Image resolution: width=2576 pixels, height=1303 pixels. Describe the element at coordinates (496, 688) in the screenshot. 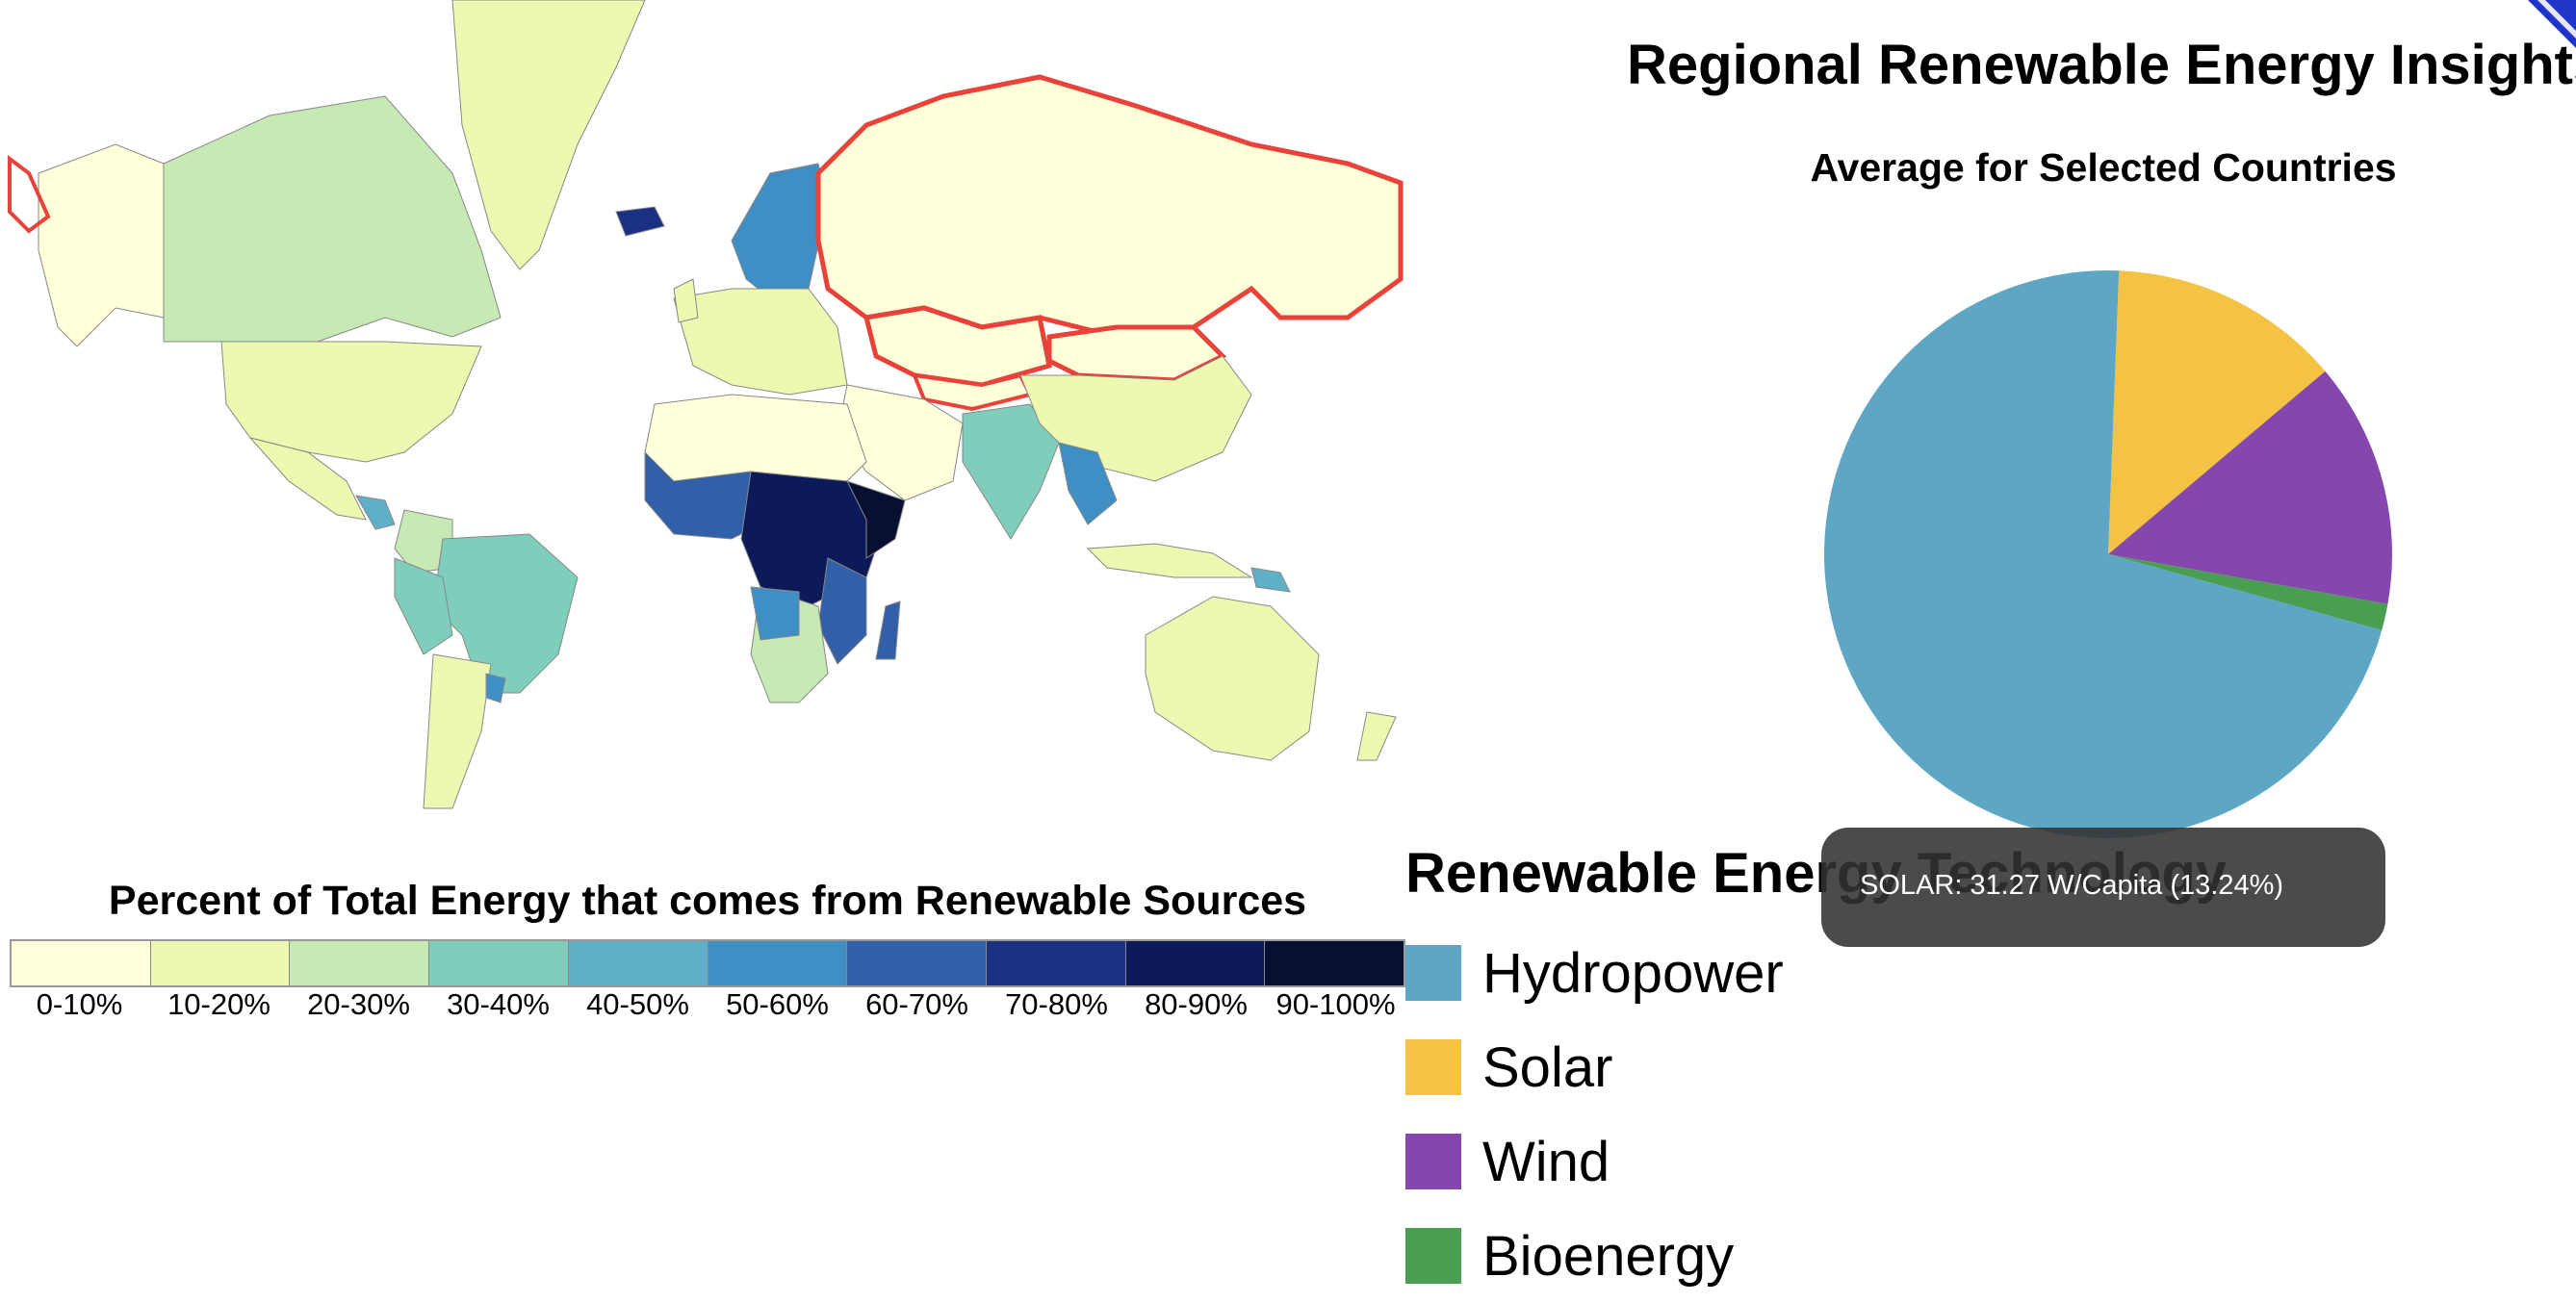

I see `map-region-uruguay` at that location.